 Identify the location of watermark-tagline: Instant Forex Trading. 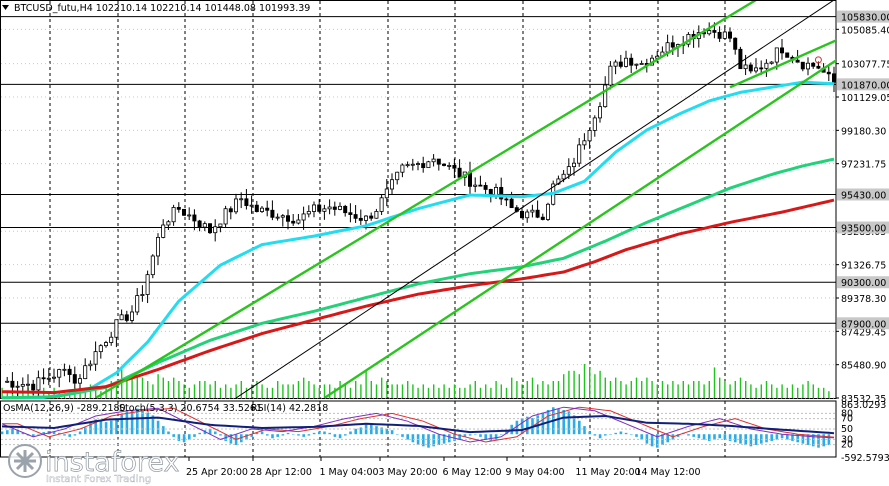
(98, 479).